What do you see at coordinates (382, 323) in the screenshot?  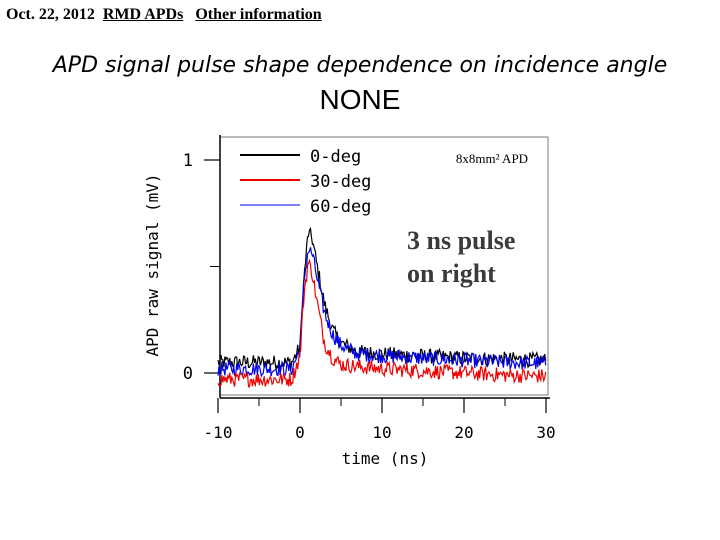 I see `series-line-30-deg` at bounding box center [382, 323].